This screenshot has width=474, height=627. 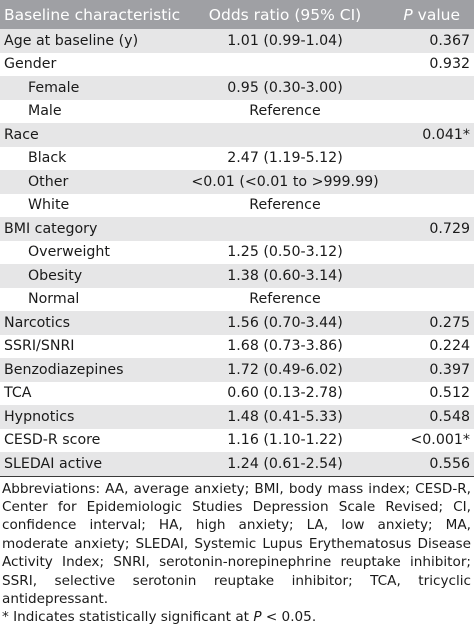 I want to click on table-row: Benzodiazepines 1.72 (0.49-6.02) 0.397, so click(x=237, y=370).